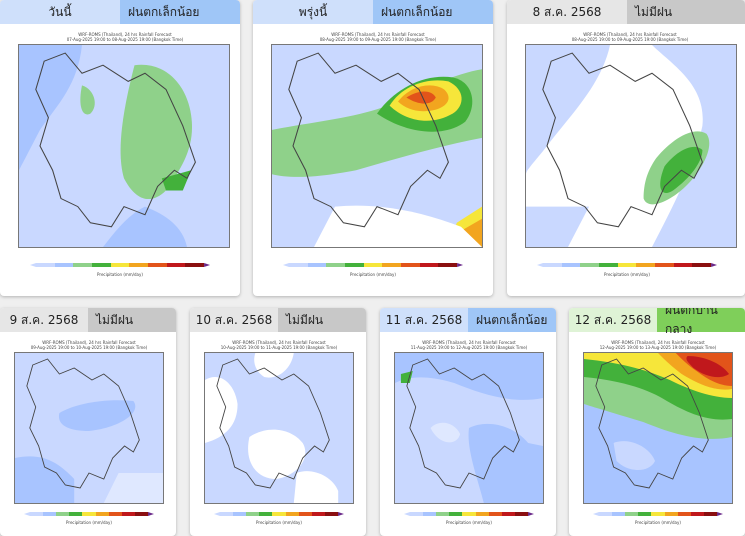 The image size is (745, 536). I want to click on forecast-date: 10 ส.ค. 2568, so click(234, 320).